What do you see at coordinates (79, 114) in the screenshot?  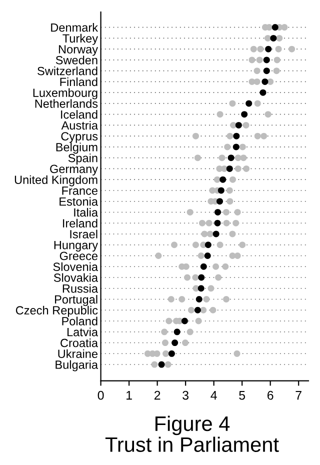 I see `y-tick-label: Iceland` at bounding box center [79, 114].